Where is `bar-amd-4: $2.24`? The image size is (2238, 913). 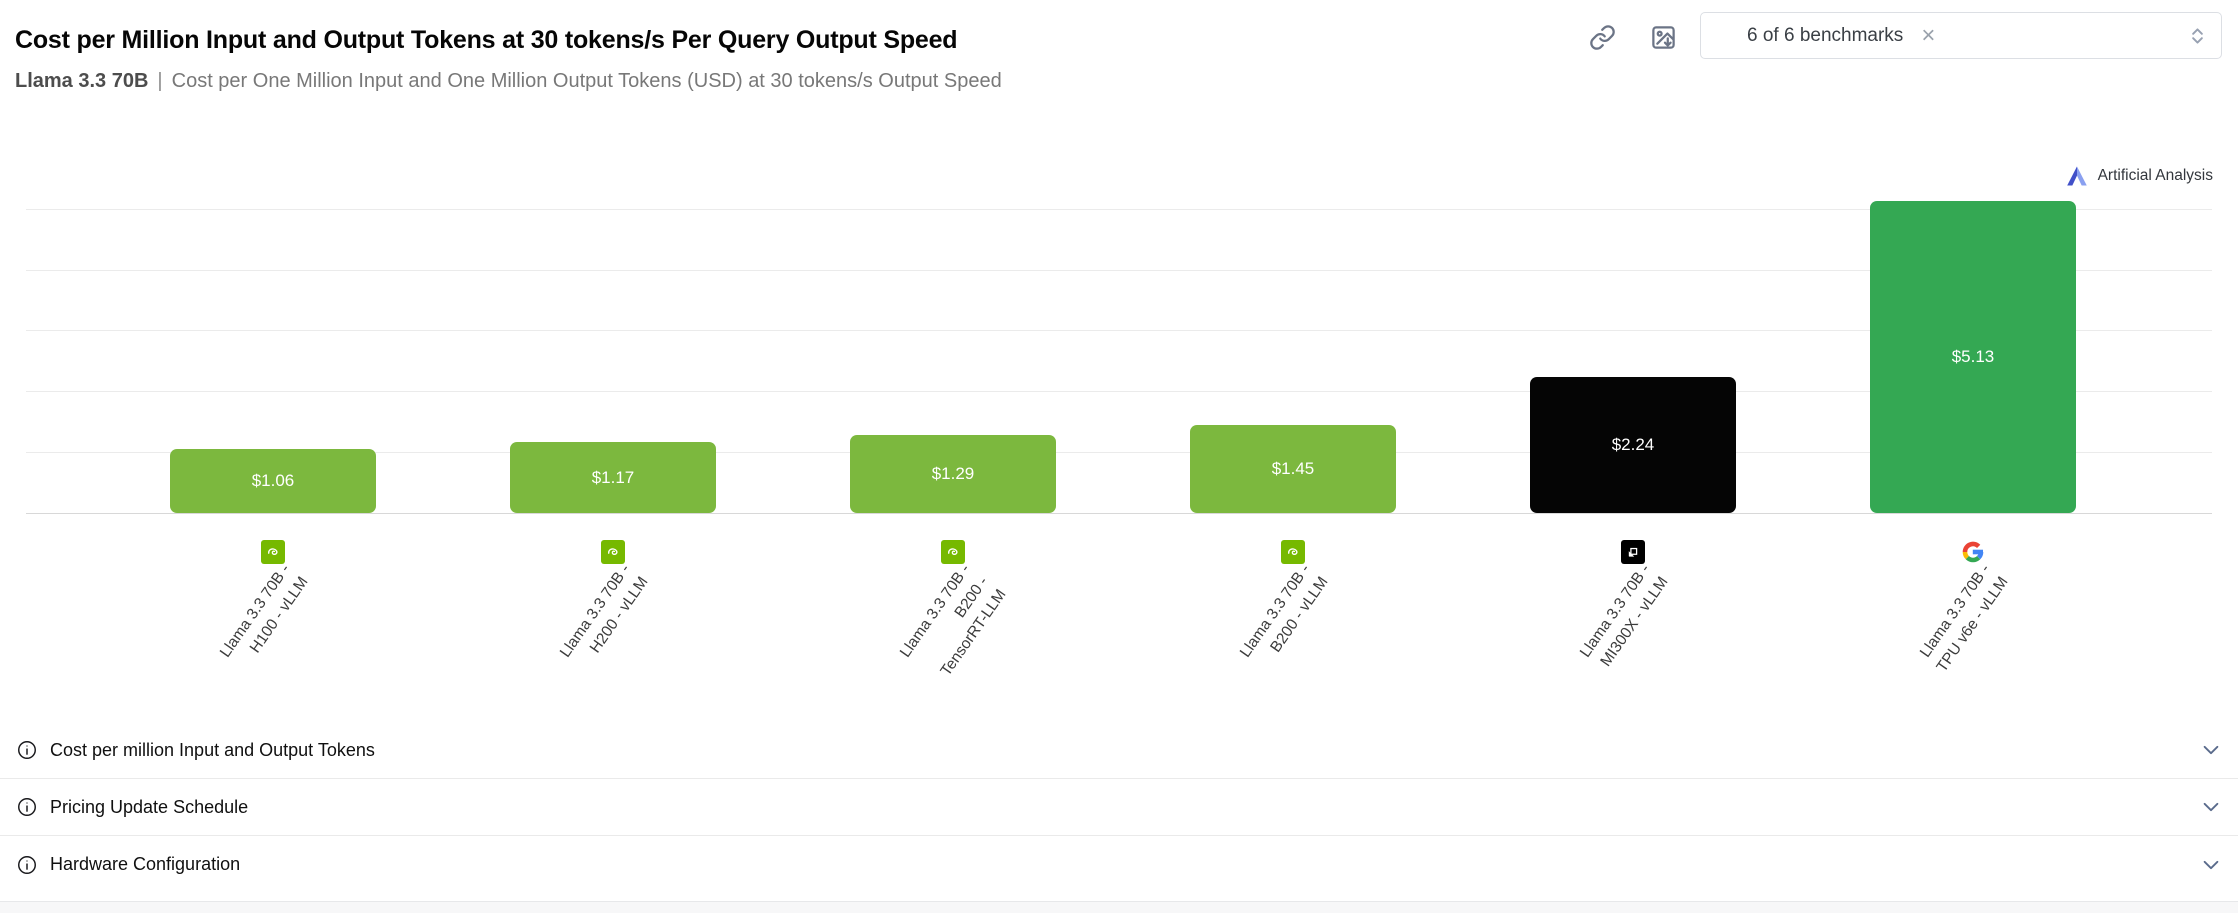
bar-amd-4: $2.24 is located at coordinates (1633, 445).